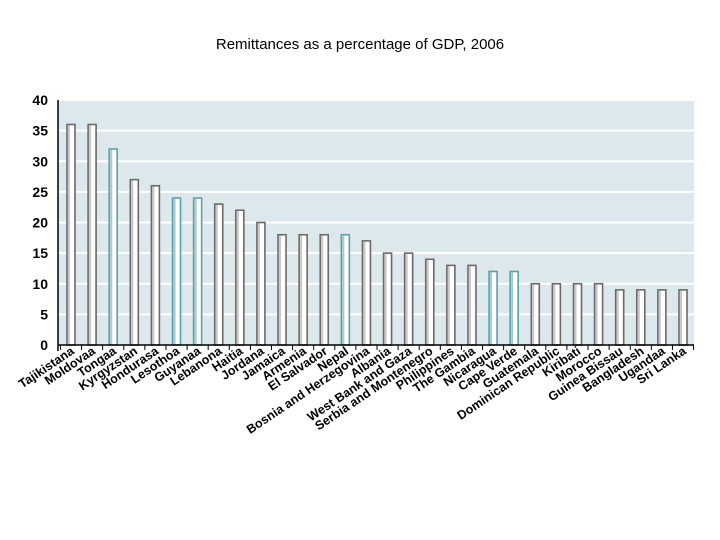 This screenshot has height=540, width=720. Describe the element at coordinates (360, 44) in the screenshot. I see `chart-title: Remittances as a percentage of GDP, 2006` at that location.